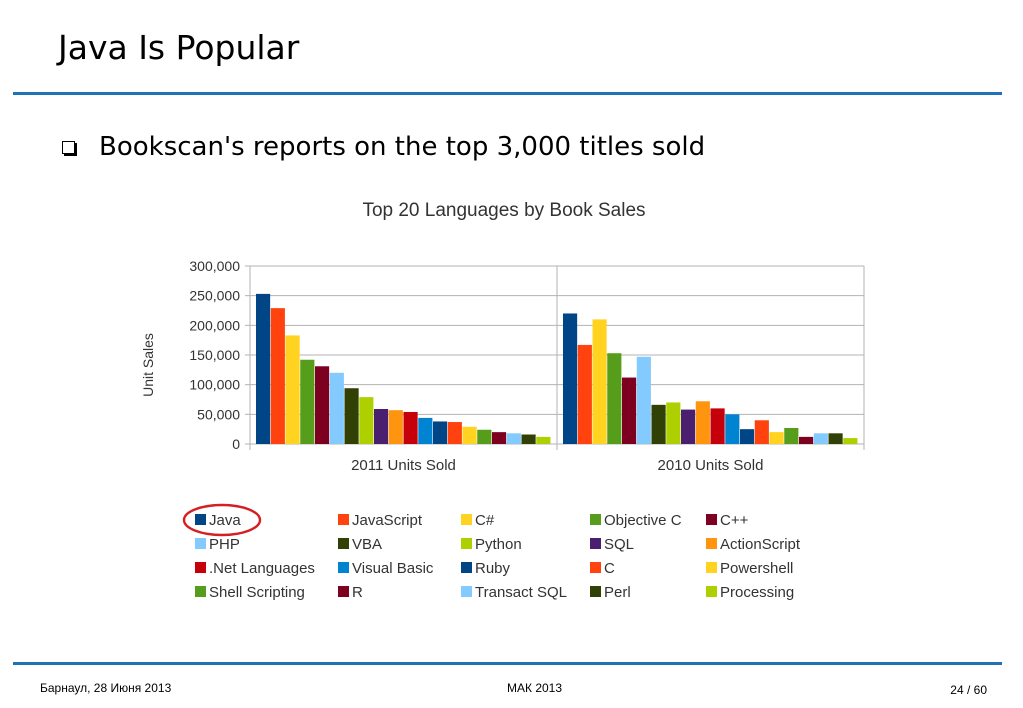 Image resolution: width=1023 pixels, height=708 pixels. I want to click on footer-conference: МАК 2013, so click(535, 688).